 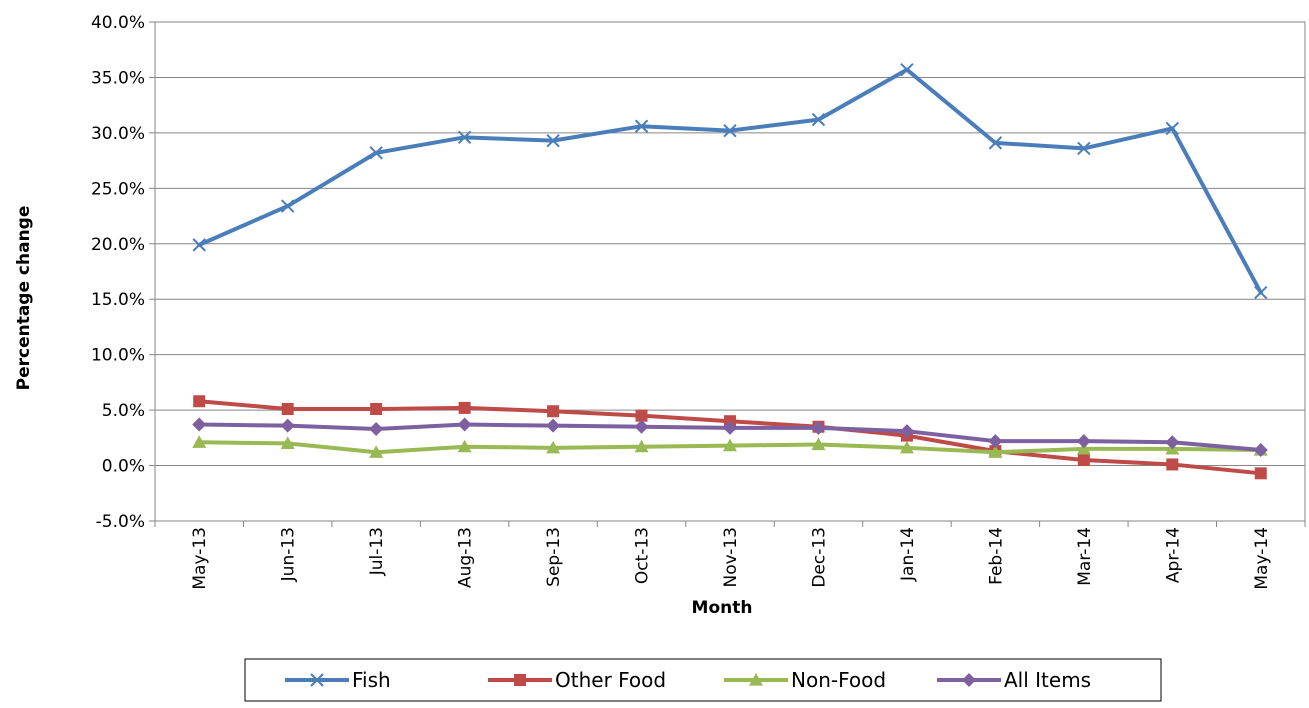 I want to click on x-tick-label: Nov-13, so click(x=731, y=557).